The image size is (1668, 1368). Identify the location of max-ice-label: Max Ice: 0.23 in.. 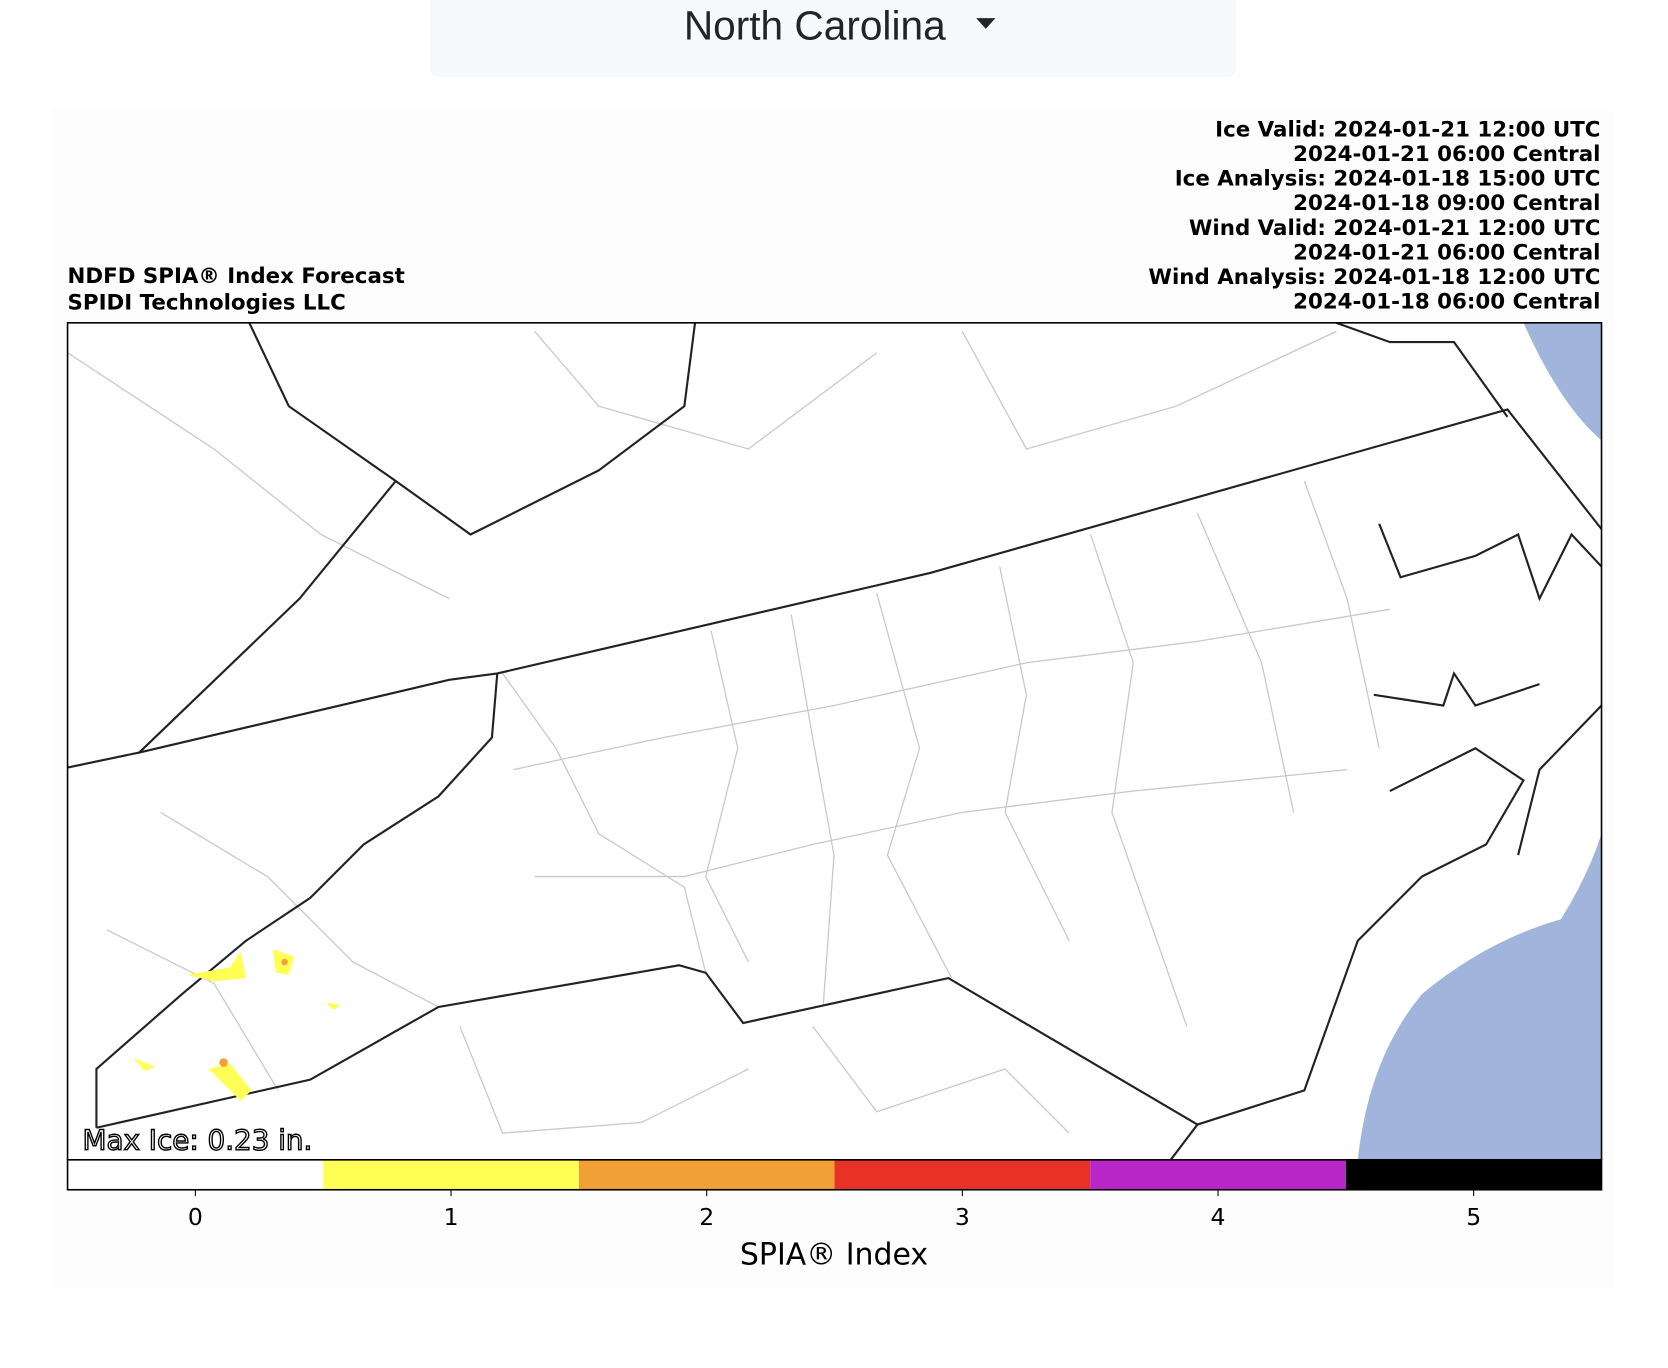
(198, 1140).